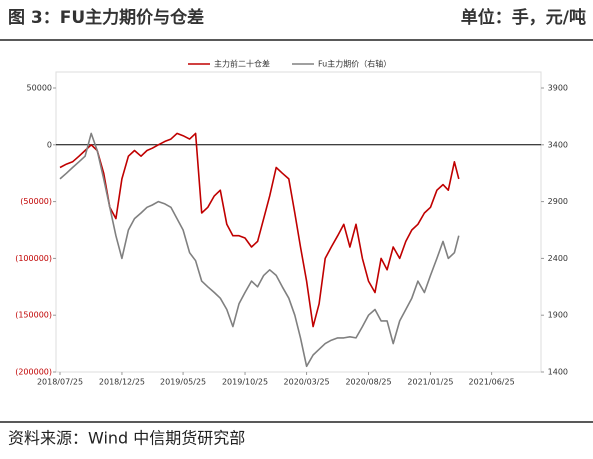  Describe the element at coordinates (36, 201) in the screenshot. I see `y-tick-label: (50000)` at that location.